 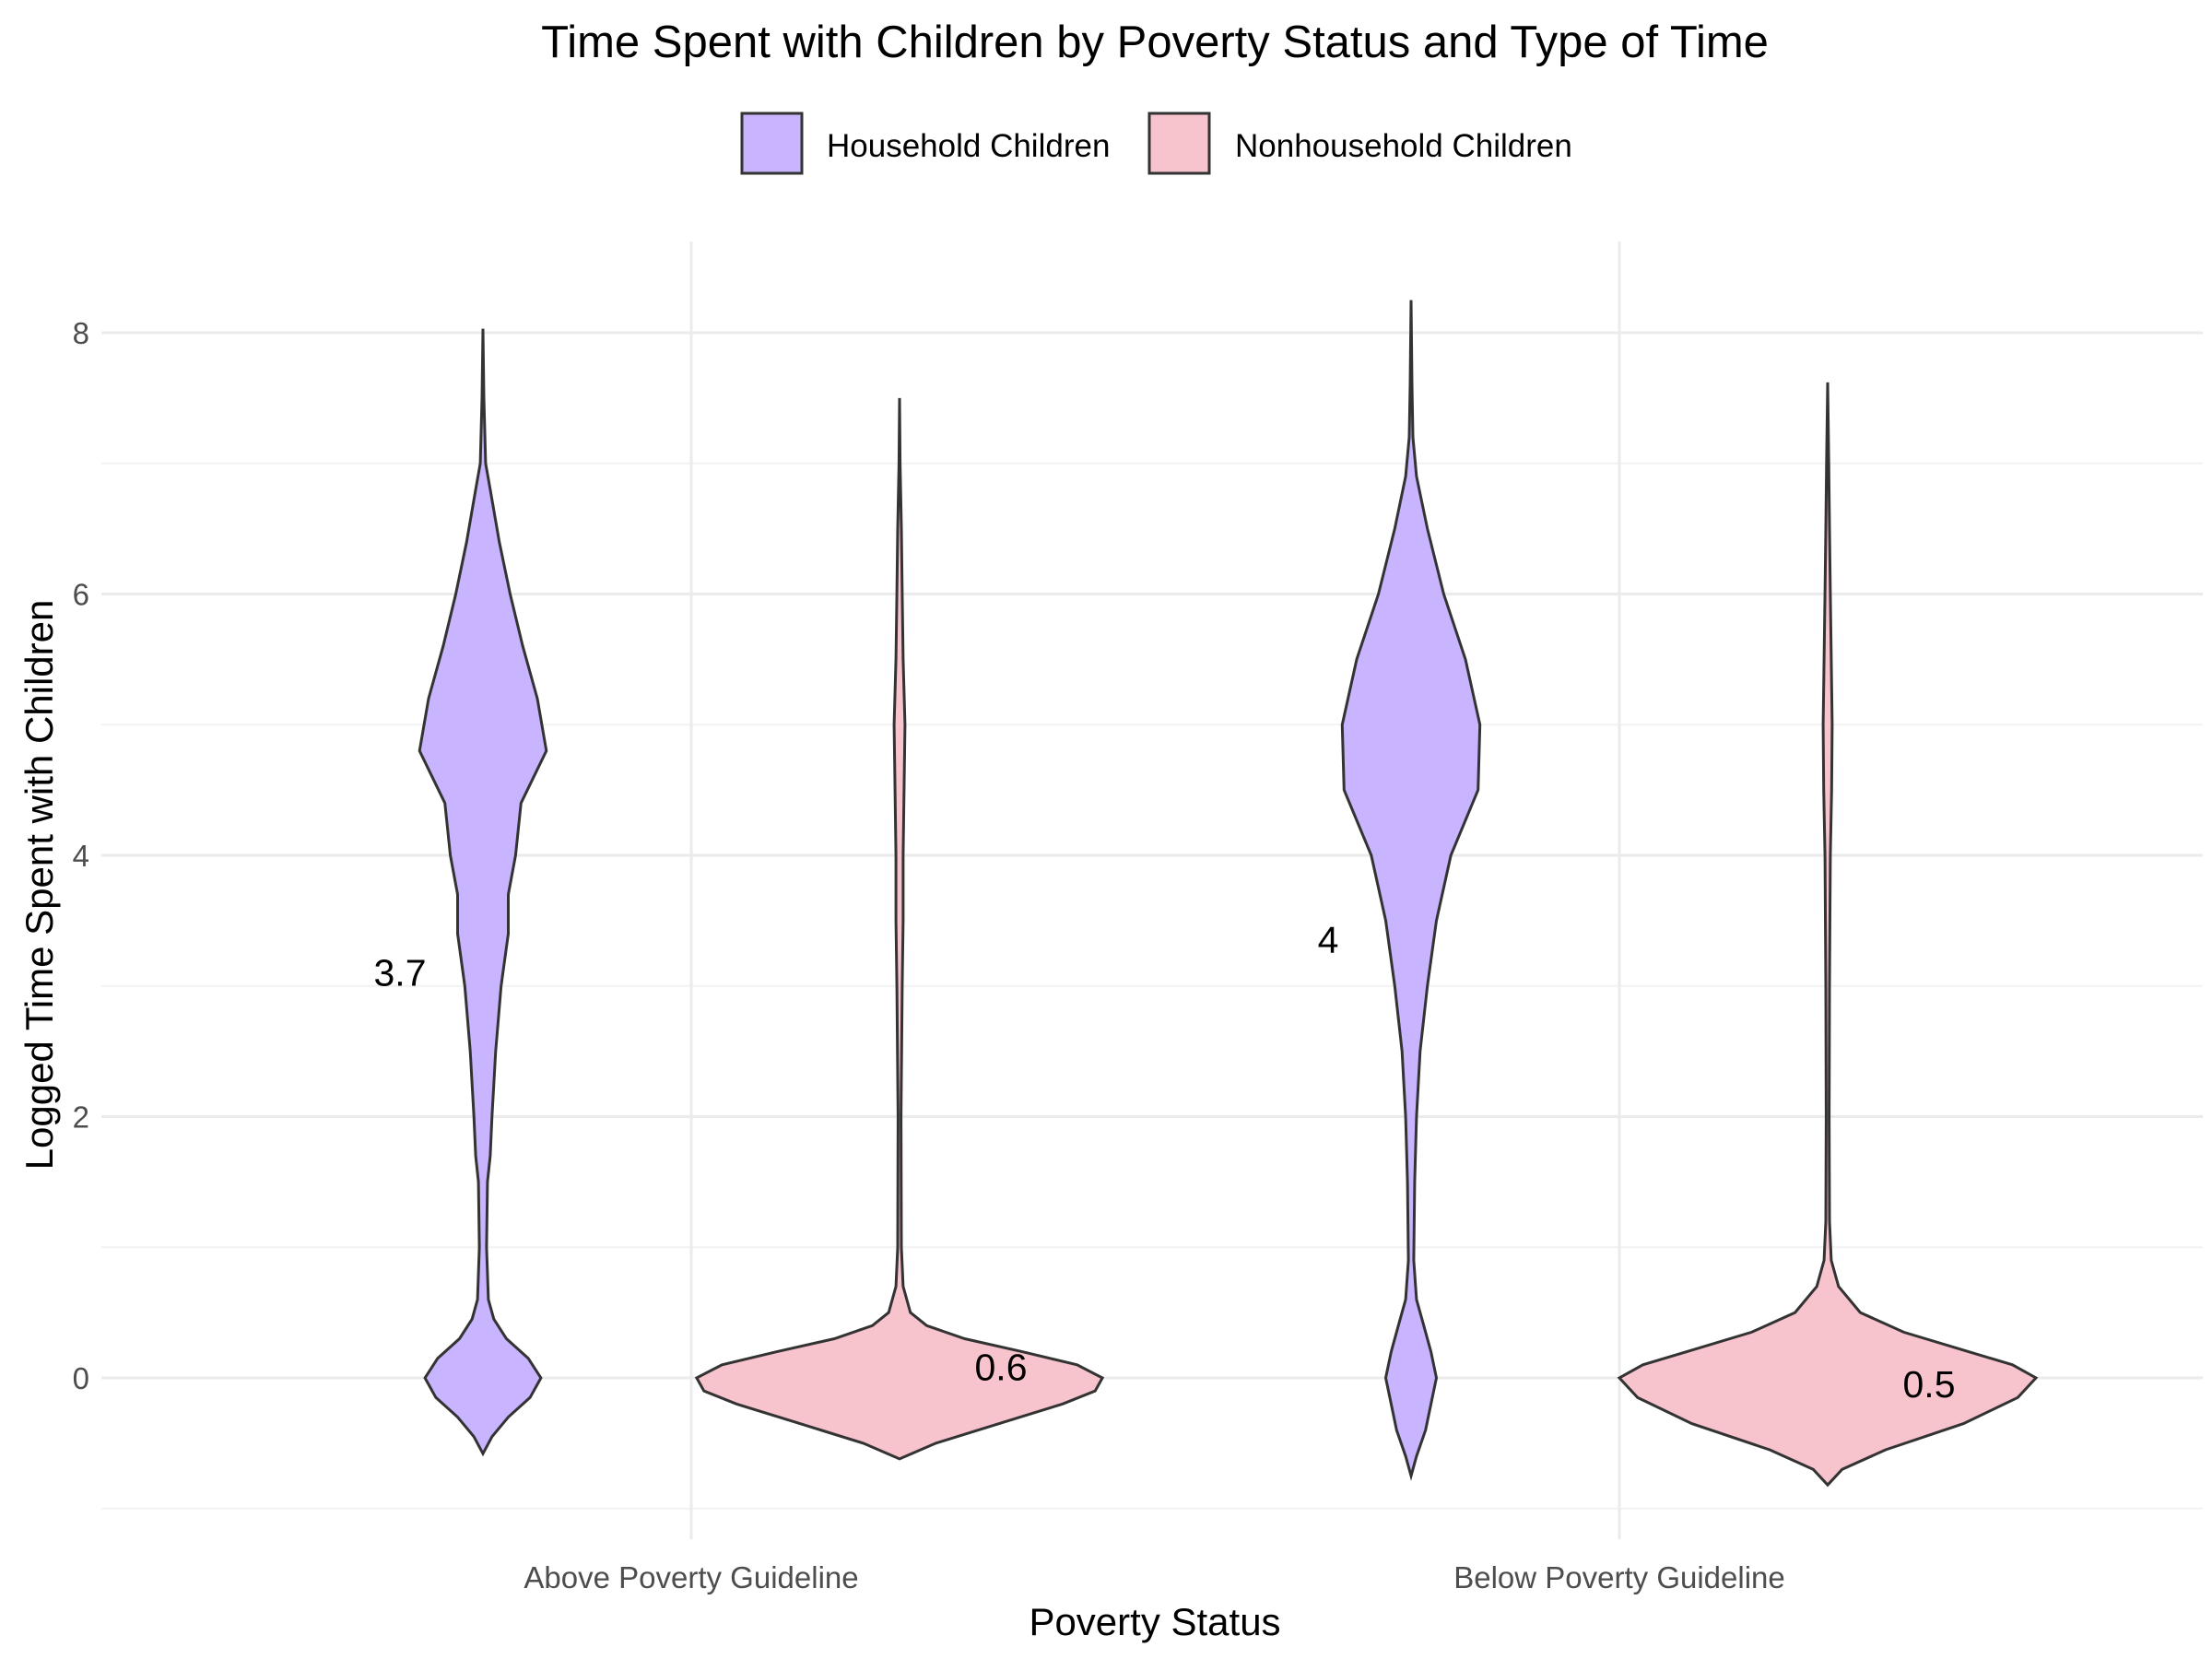 What do you see at coordinates (81, 333) in the screenshot?
I see `y-tick-label-8: 8` at bounding box center [81, 333].